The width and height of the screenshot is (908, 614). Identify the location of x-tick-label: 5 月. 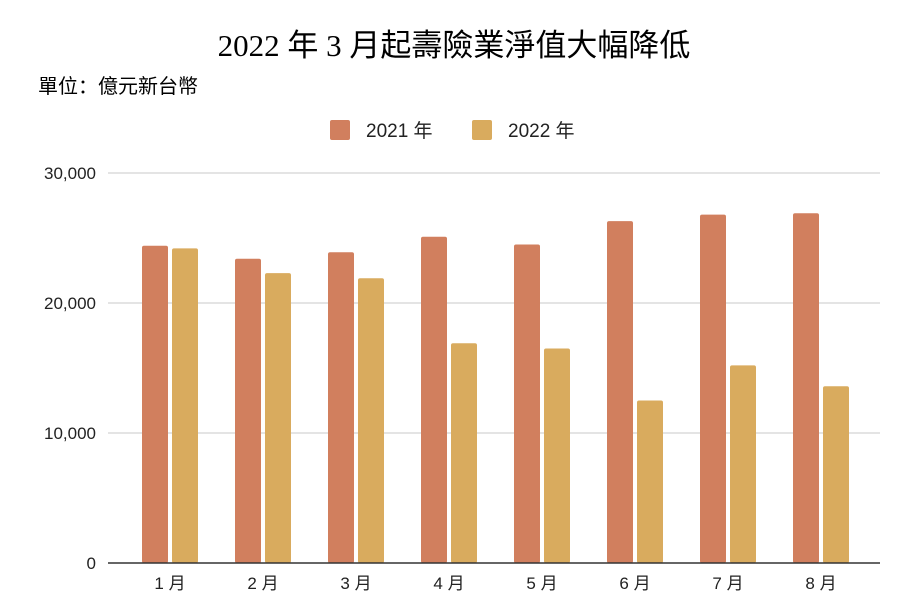
(541, 583).